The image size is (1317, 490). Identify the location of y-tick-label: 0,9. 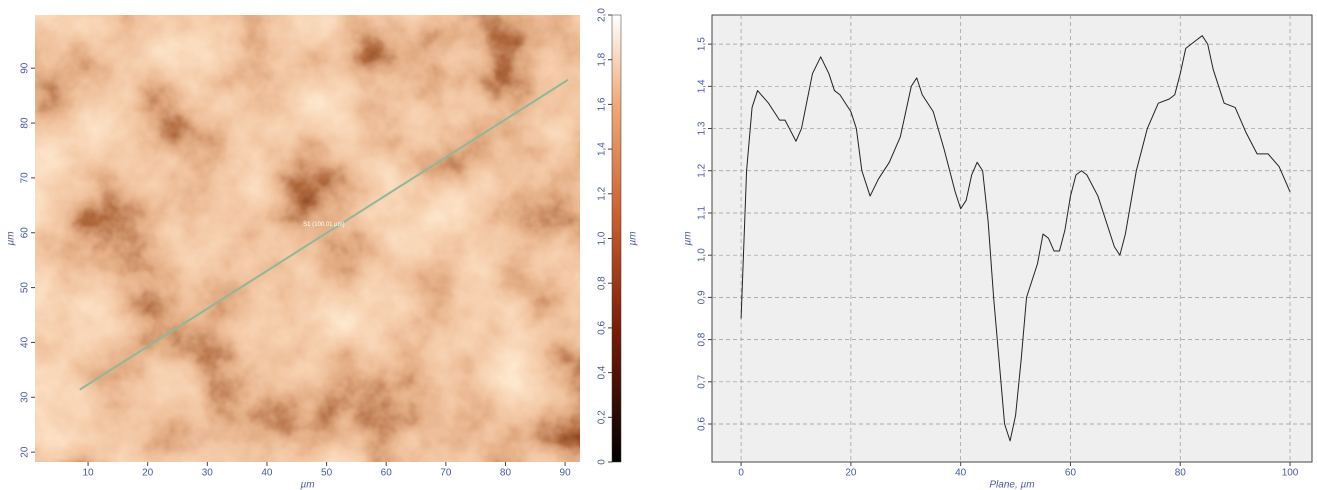
(702, 297).